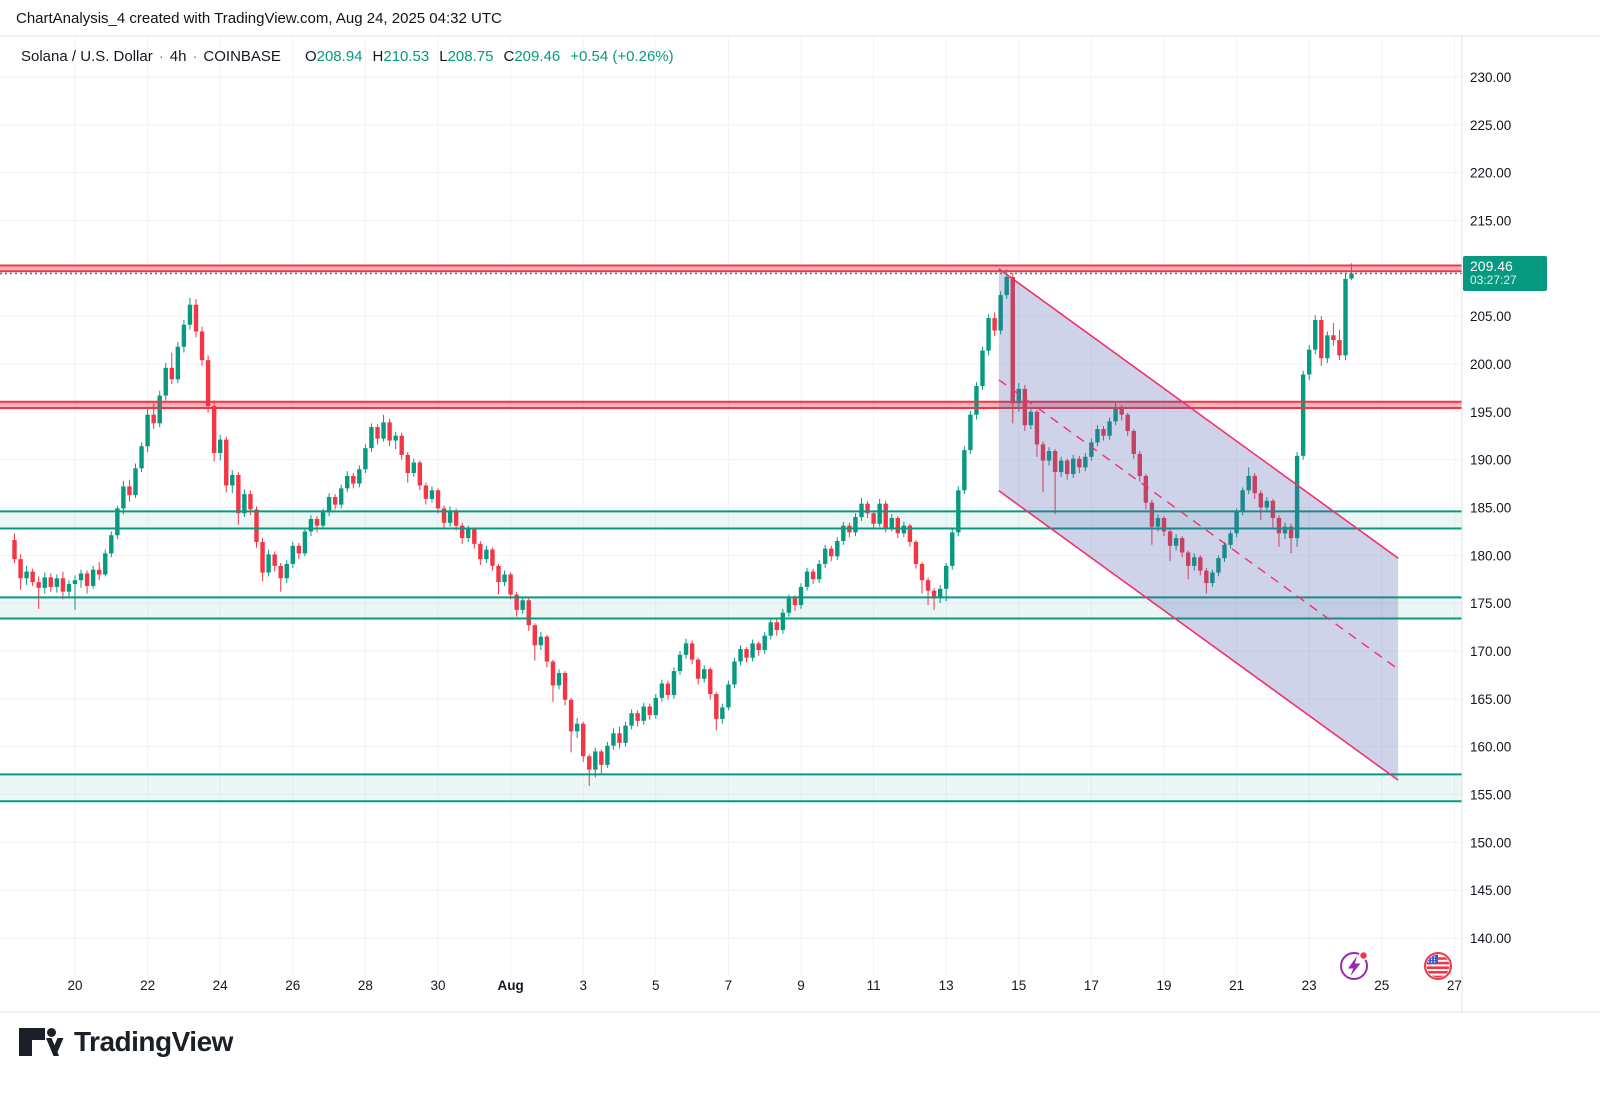 This screenshot has width=1600, height=1107. Describe the element at coordinates (537, 56) in the screenshot. I see `close-value: 209.46` at that location.